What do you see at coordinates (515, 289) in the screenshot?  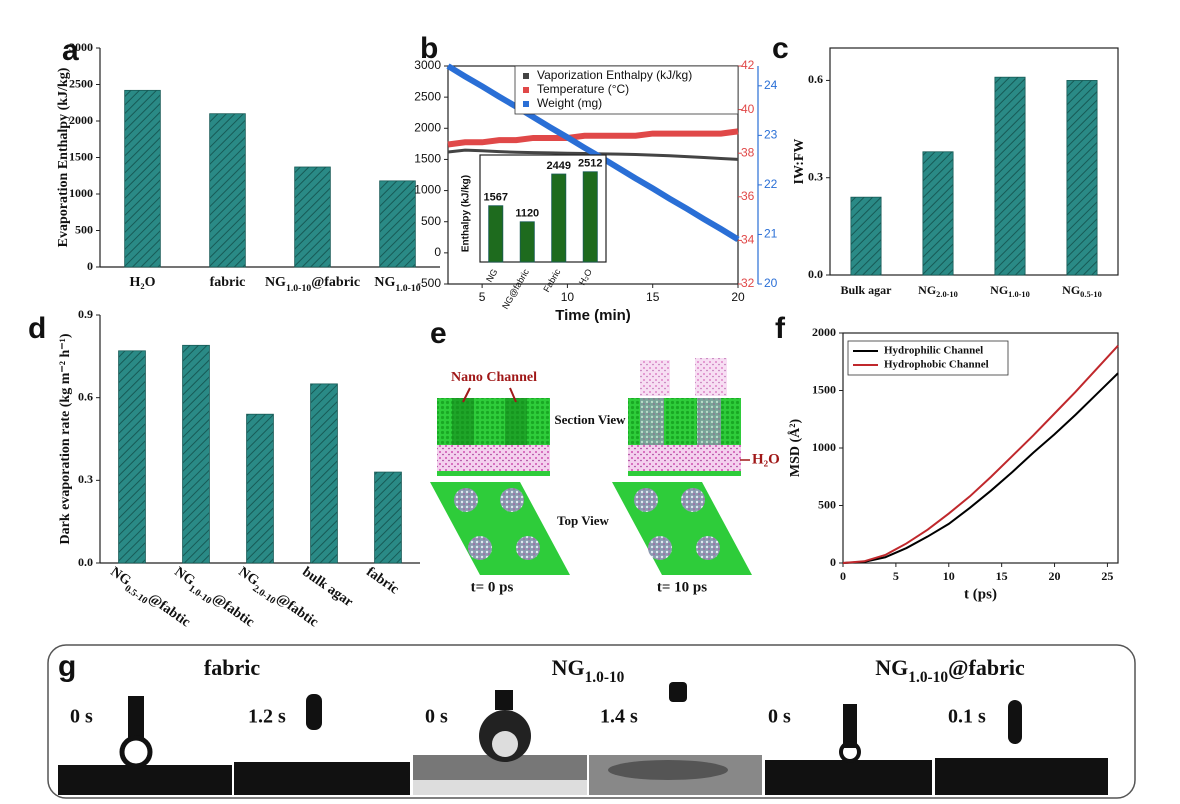 I see `x-tick-label: NG@fabric` at bounding box center [515, 289].